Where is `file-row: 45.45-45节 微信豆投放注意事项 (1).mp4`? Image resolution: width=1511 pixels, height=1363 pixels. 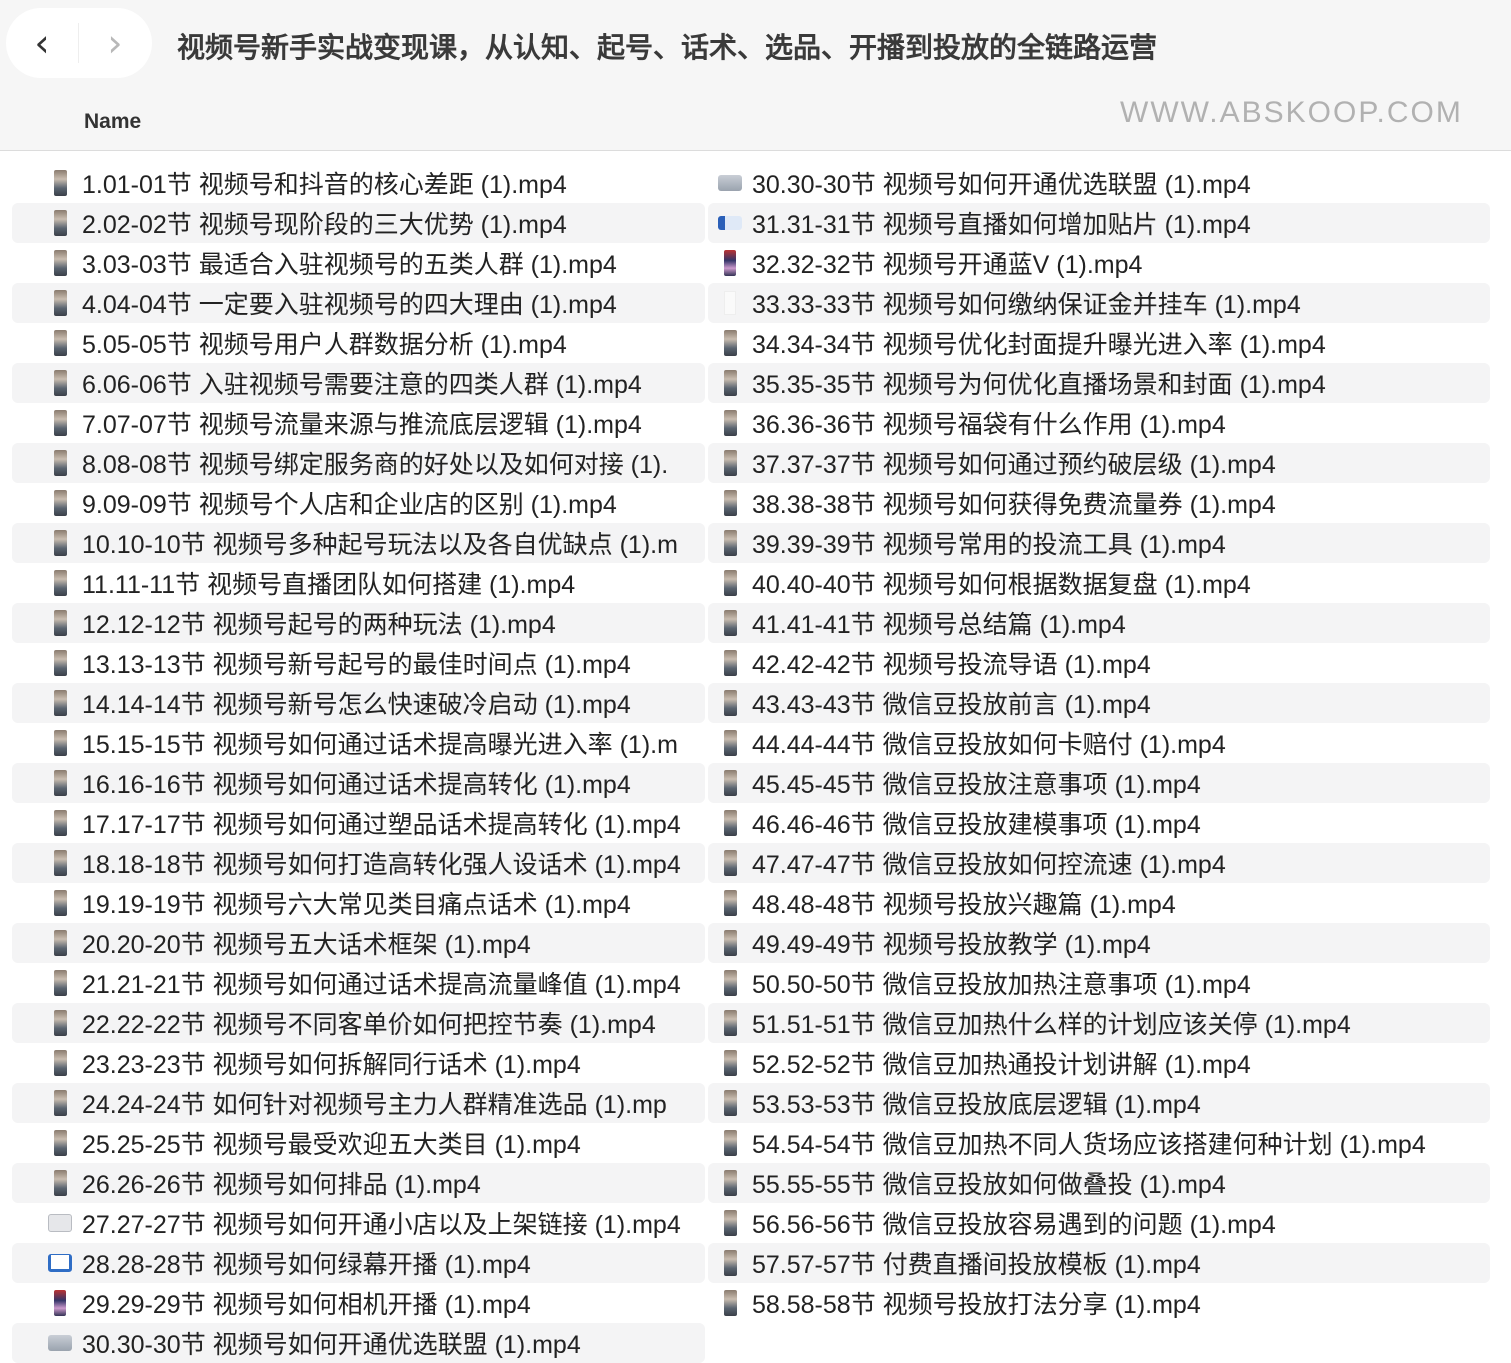
file-row: 45.45-45节 微信豆投放注意事项 (1).mp4 is located at coordinates (1099, 783).